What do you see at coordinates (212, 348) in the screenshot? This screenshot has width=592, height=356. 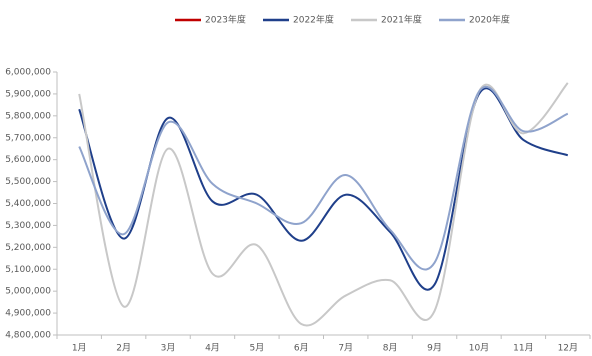 I see `x-tick-label: 4月` at bounding box center [212, 348].